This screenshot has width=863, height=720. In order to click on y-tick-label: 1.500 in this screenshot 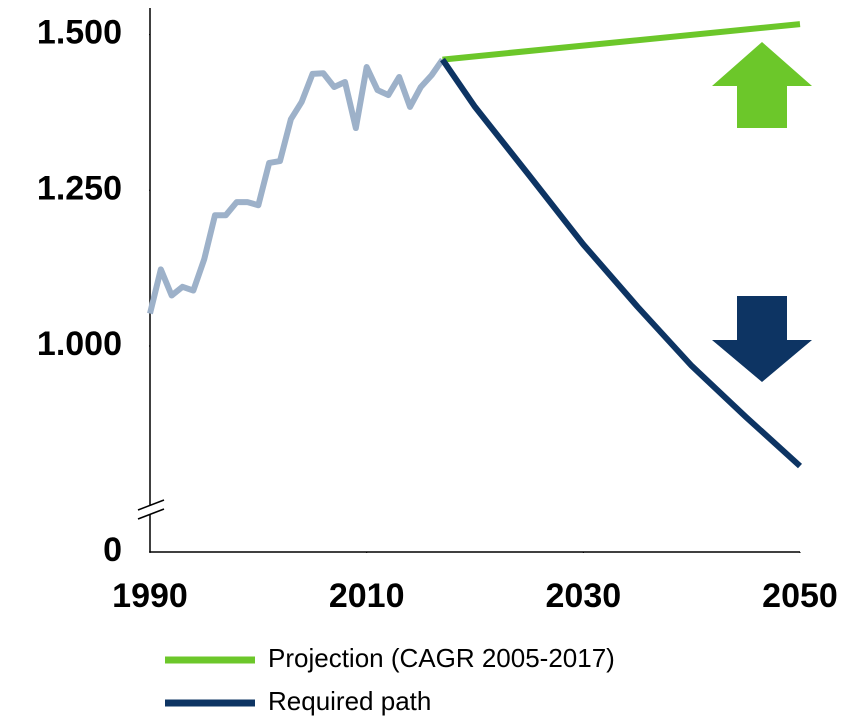, I will do `click(79, 33)`.